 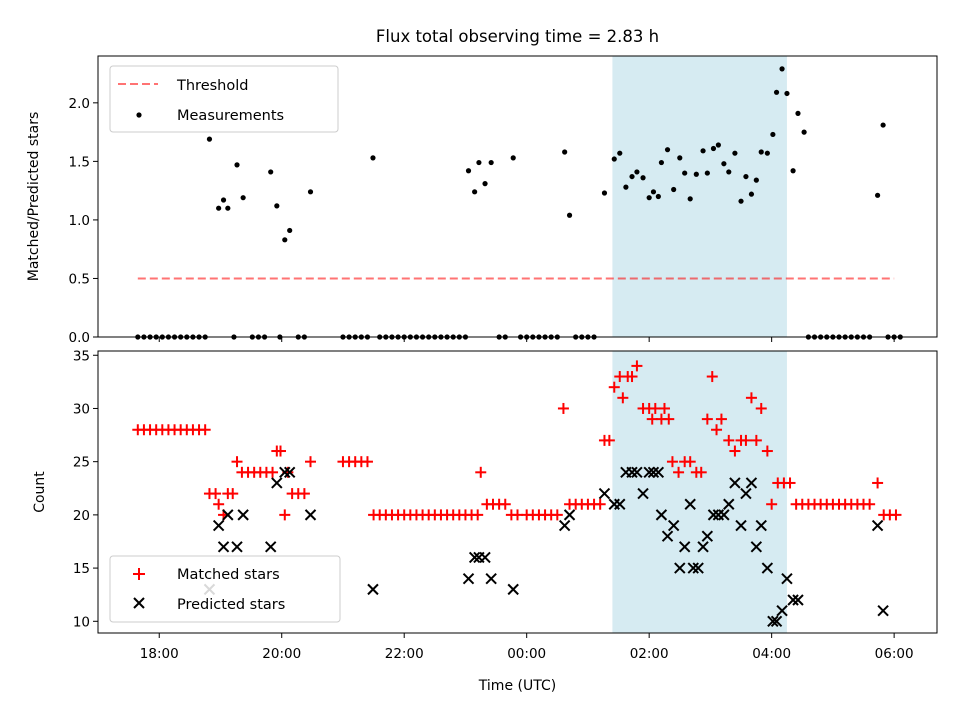 I want to click on y-tick-label: 25, so click(x=81, y=463).